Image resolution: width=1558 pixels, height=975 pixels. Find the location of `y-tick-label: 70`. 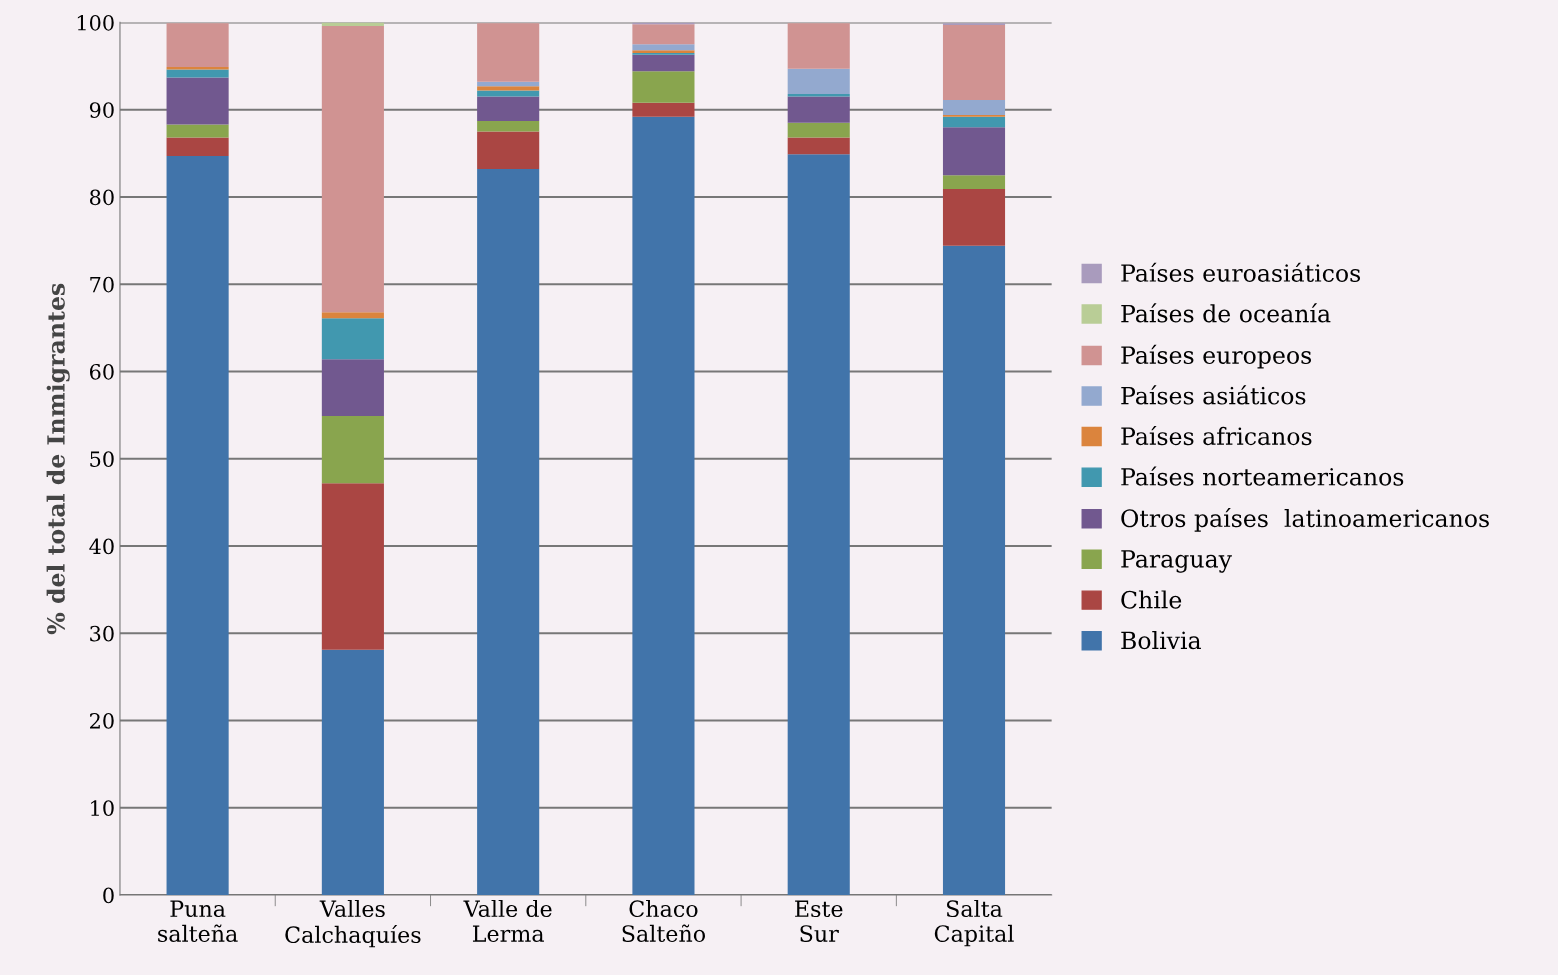

y-tick-label: 70 is located at coordinates (102, 284).